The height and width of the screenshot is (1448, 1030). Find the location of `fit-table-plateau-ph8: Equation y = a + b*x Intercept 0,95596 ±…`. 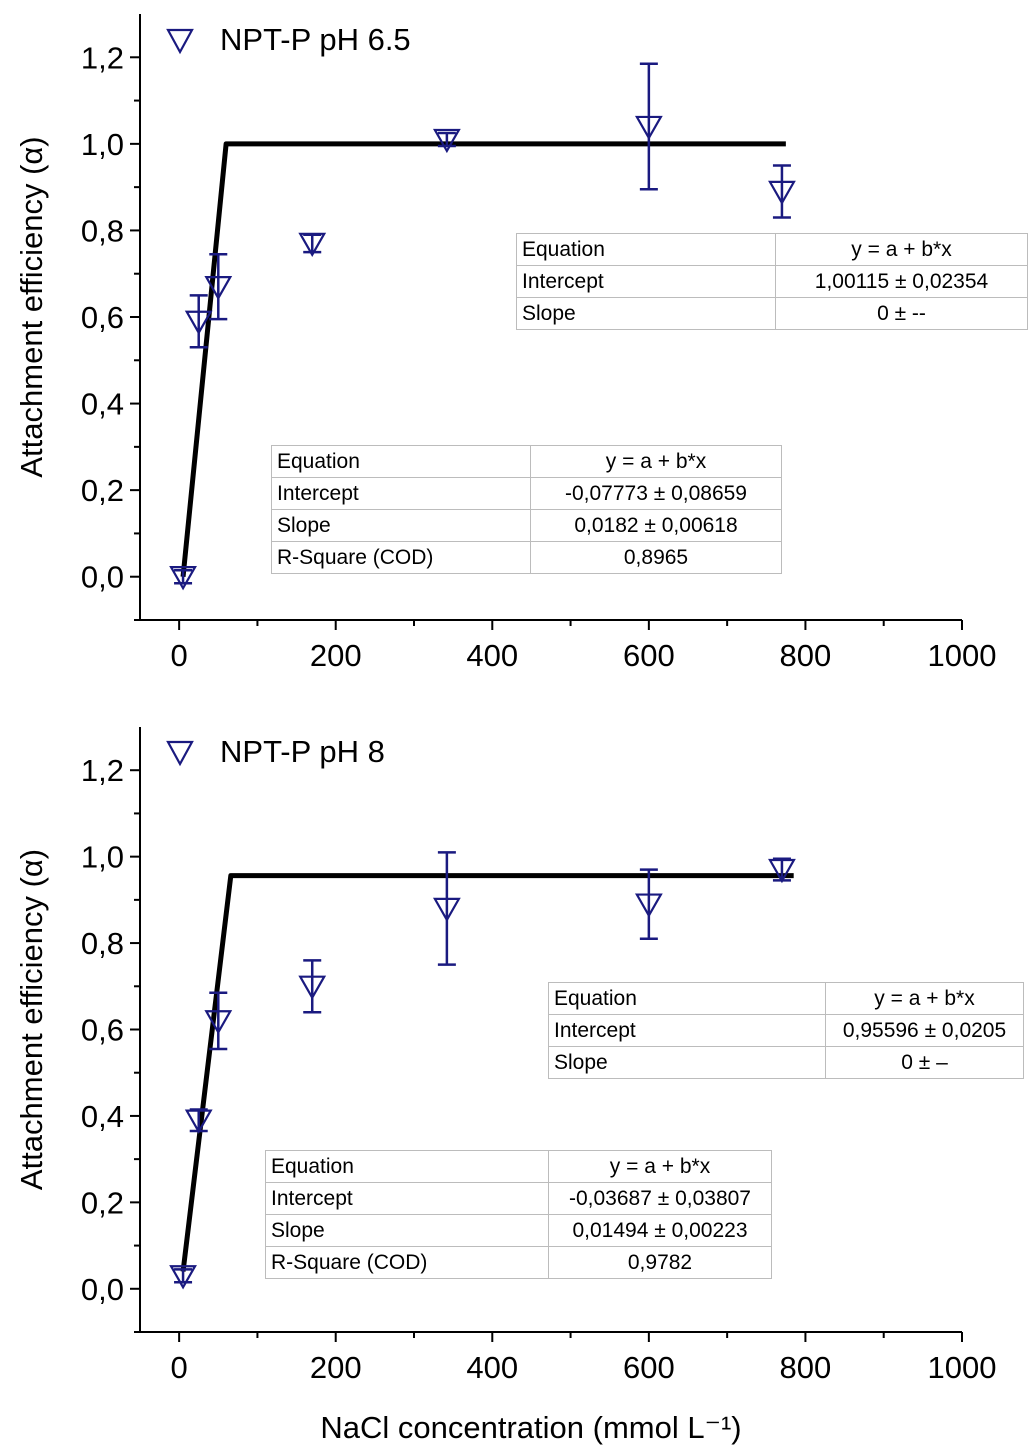

fit-table-plateau-ph8: Equation y = a + b*x Intercept 0,95596 ±… is located at coordinates (786, 1030).